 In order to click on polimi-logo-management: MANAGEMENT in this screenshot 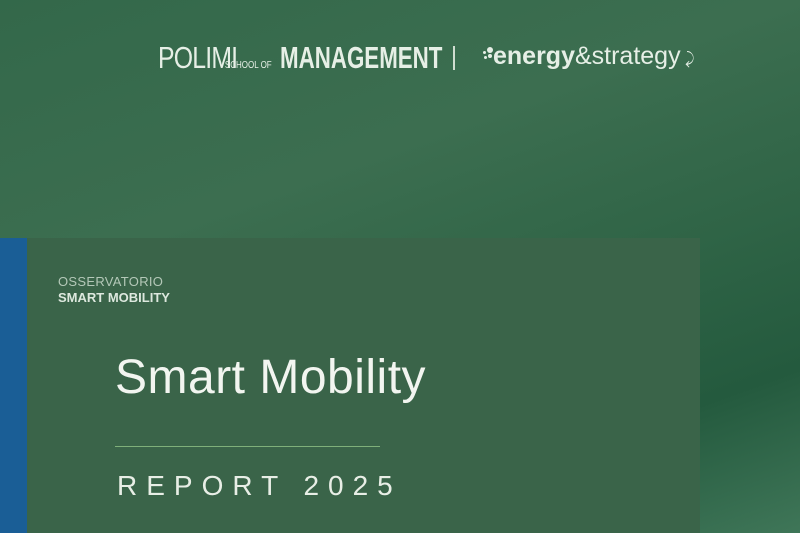, I will do `click(361, 57)`.